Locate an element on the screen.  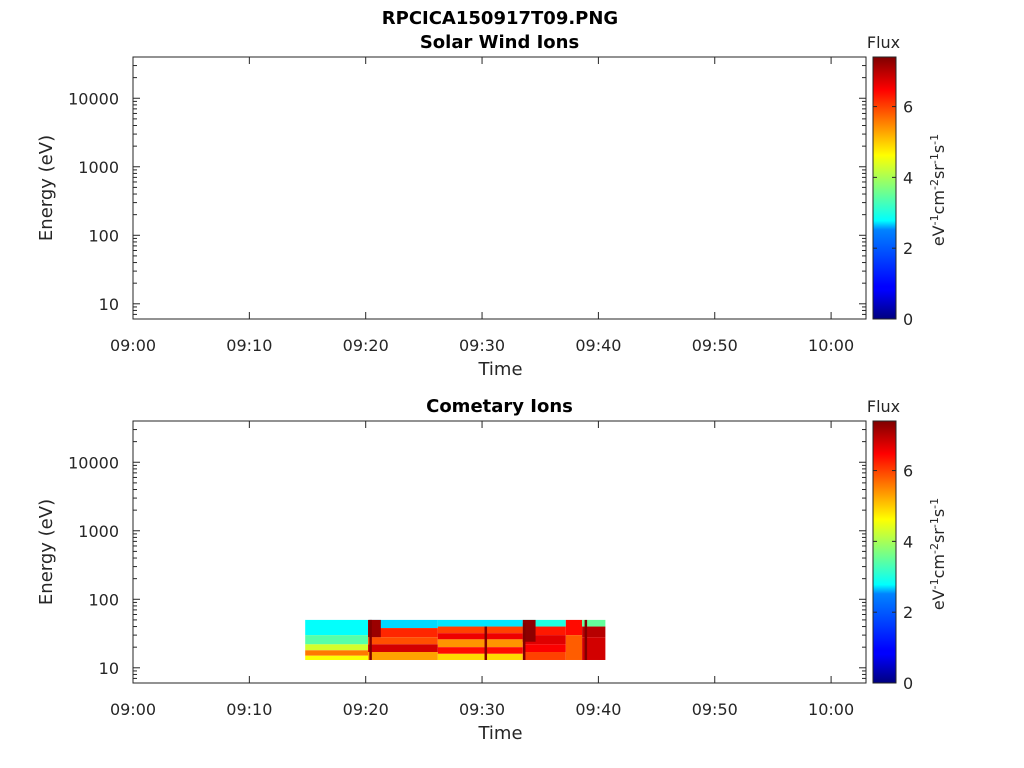
figure-title: RPCICA150917T09.PNG is located at coordinates (500, 18).